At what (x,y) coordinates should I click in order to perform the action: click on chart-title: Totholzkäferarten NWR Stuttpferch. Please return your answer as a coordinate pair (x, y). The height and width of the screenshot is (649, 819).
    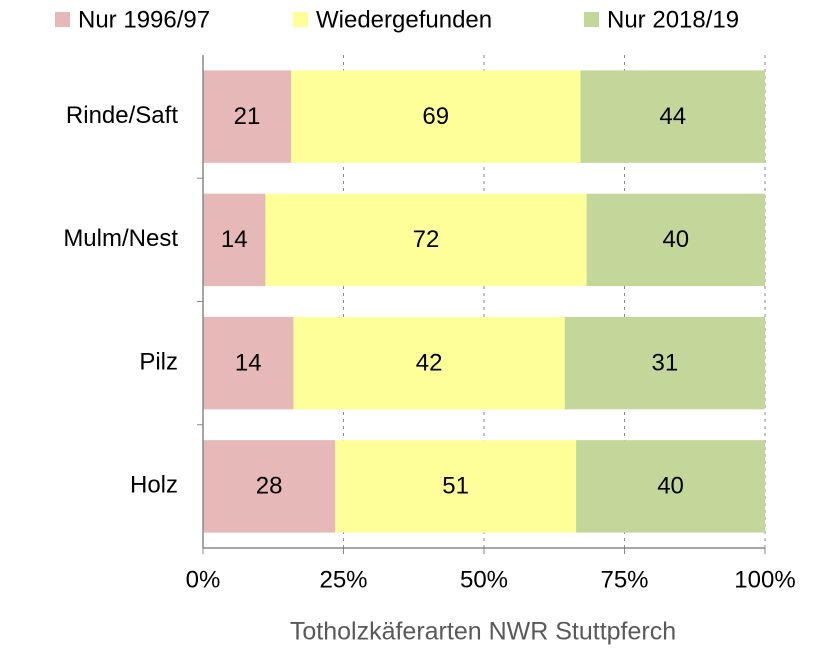
    Looking at the image, I should click on (483, 632).